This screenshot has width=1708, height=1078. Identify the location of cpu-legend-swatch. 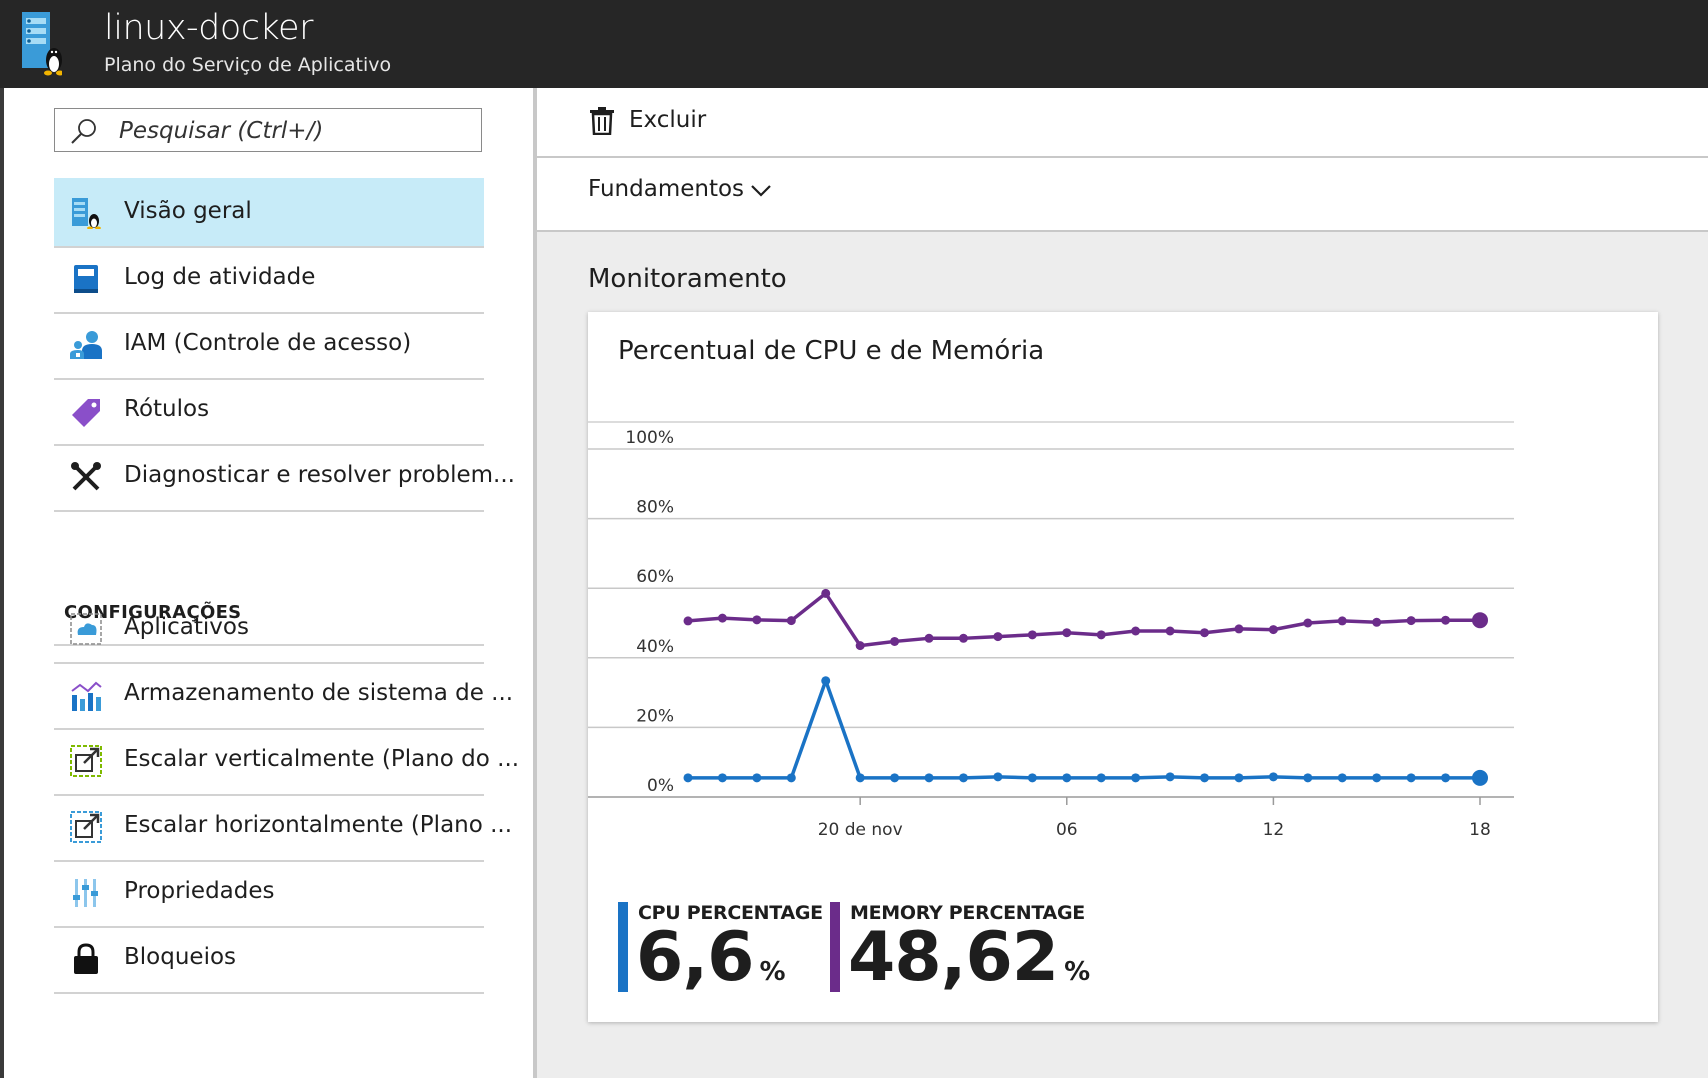
(623, 947).